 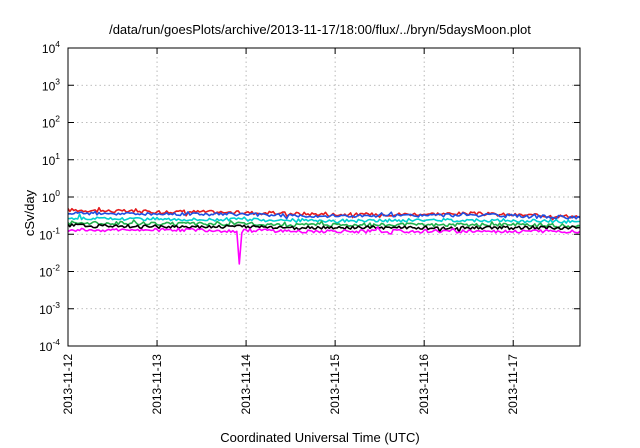 What do you see at coordinates (68, 384) in the screenshot?
I see `x-tick-label: 2013-11-12` at bounding box center [68, 384].